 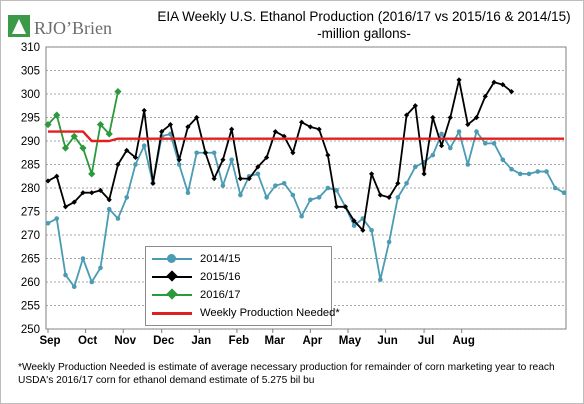 I want to click on legend-item-2014-15: 2014/15, so click(x=242, y=259).